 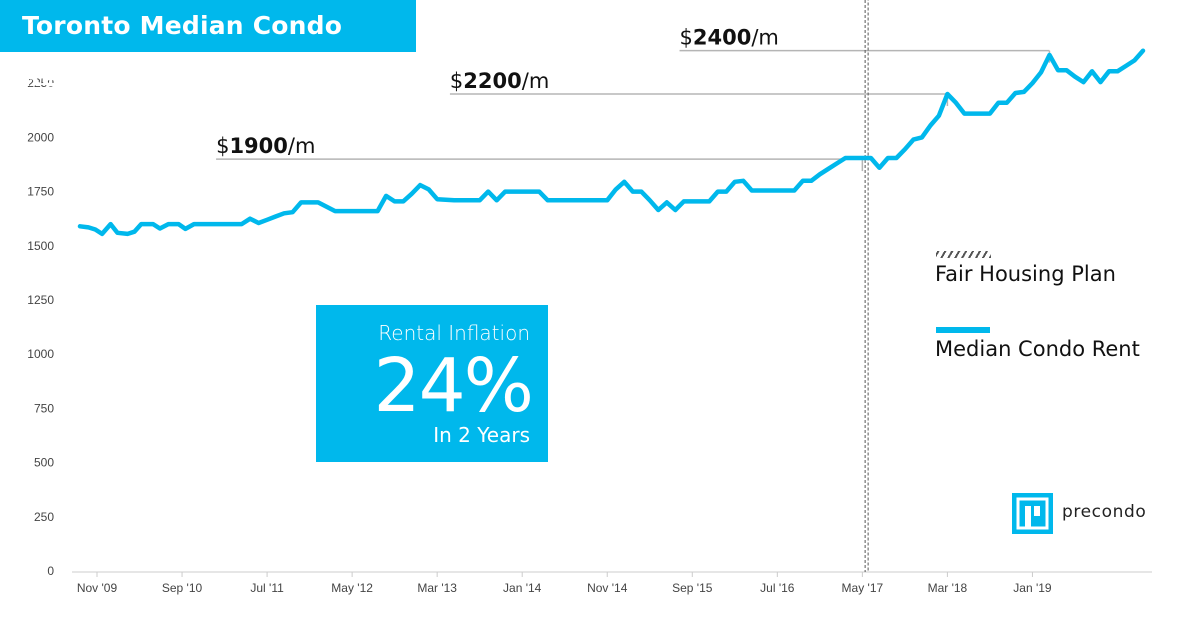 What do you see at coordinates (40, 83) in the screenshot?
I see `y-tick-label: 2250` at bounding box center [40, 83].